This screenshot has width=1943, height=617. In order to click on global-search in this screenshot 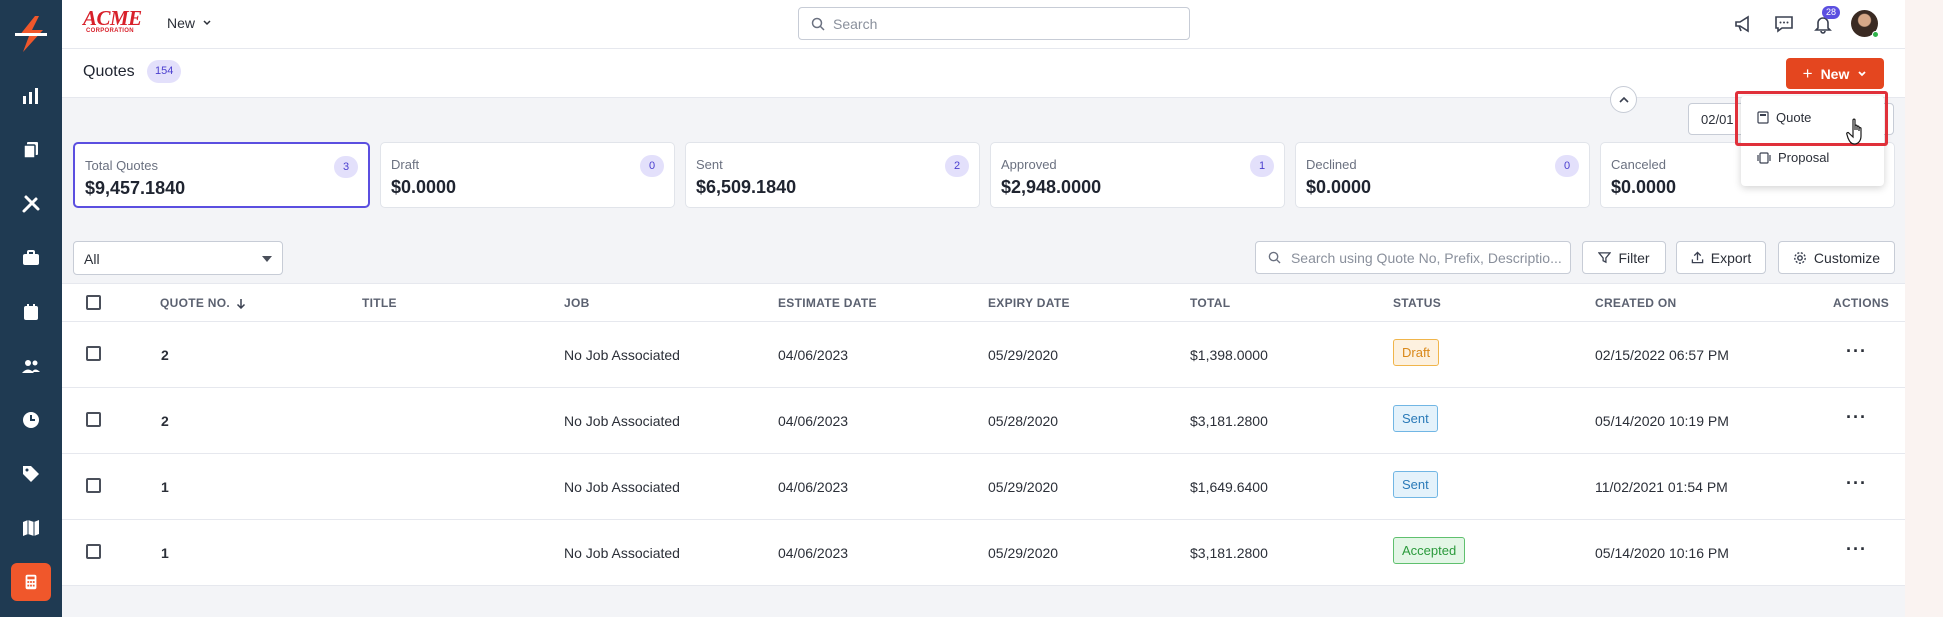, I will do `click(994, 23)`.